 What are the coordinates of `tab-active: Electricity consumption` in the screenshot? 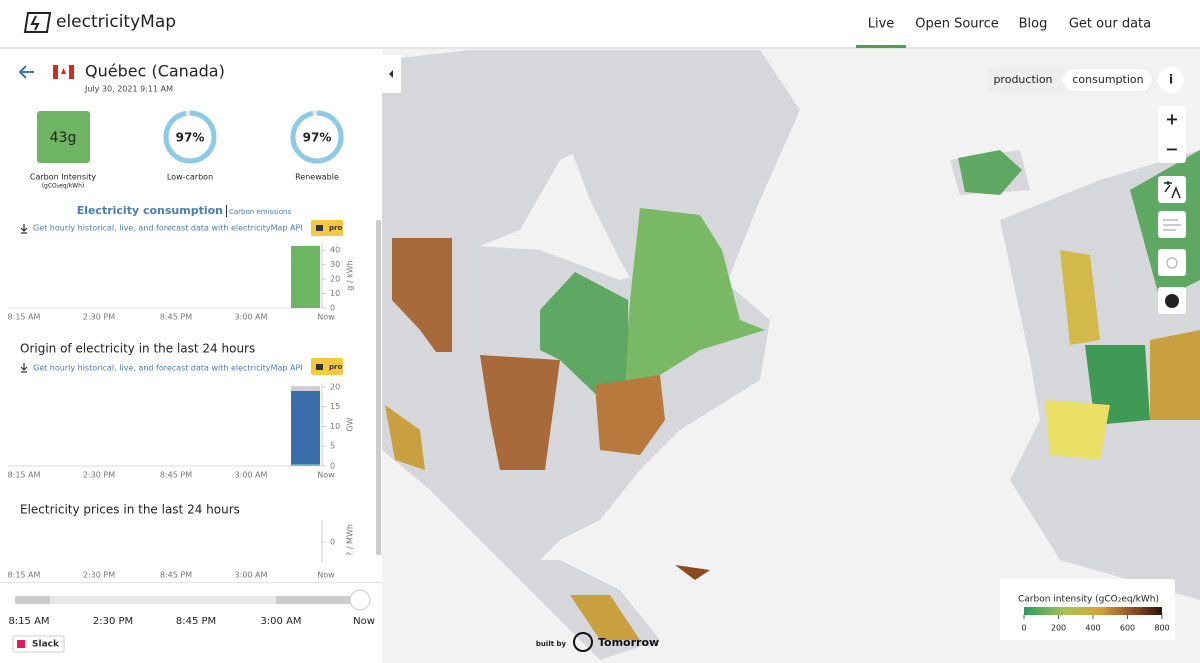 It's located at (150, 210).